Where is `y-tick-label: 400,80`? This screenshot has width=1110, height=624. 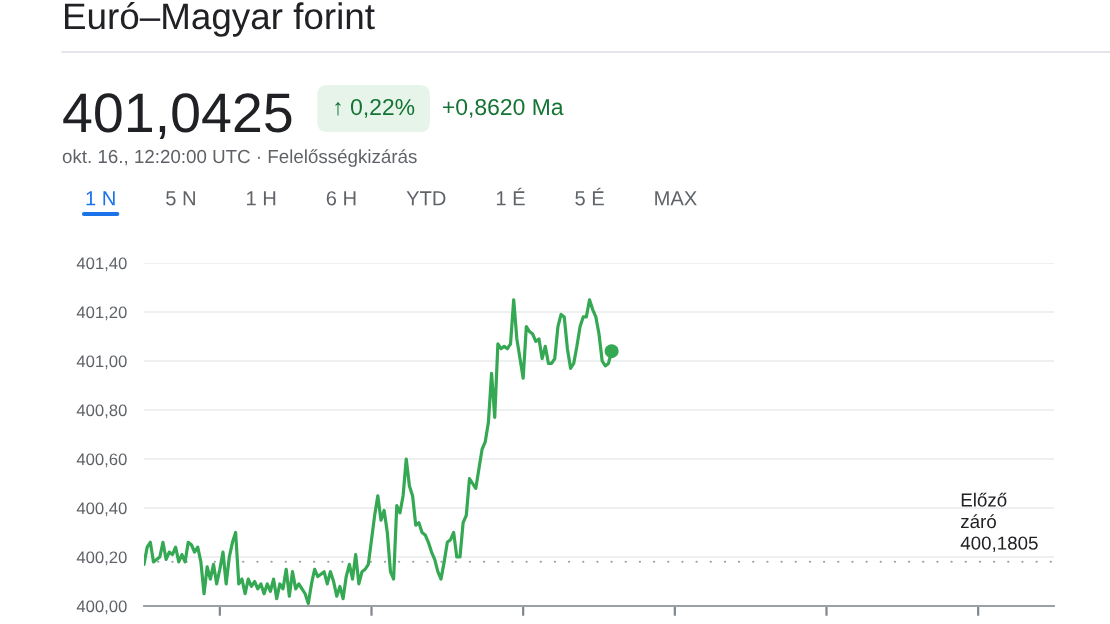
y-tick-label: 400,80 is located at coordinates (101, 411).